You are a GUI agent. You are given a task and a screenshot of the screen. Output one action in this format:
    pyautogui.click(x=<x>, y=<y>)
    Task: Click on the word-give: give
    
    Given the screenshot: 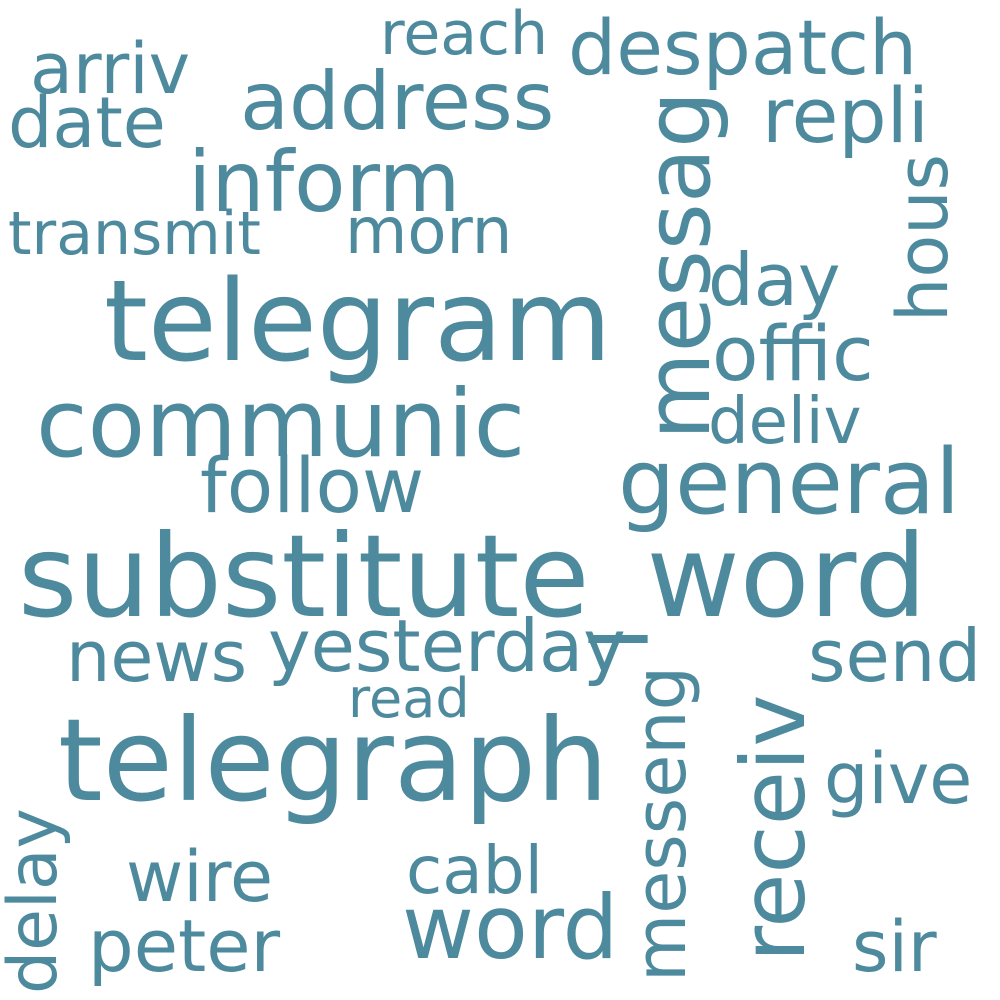 What is the action you would take?
    pyautogui.click(x=898, y=779)
    